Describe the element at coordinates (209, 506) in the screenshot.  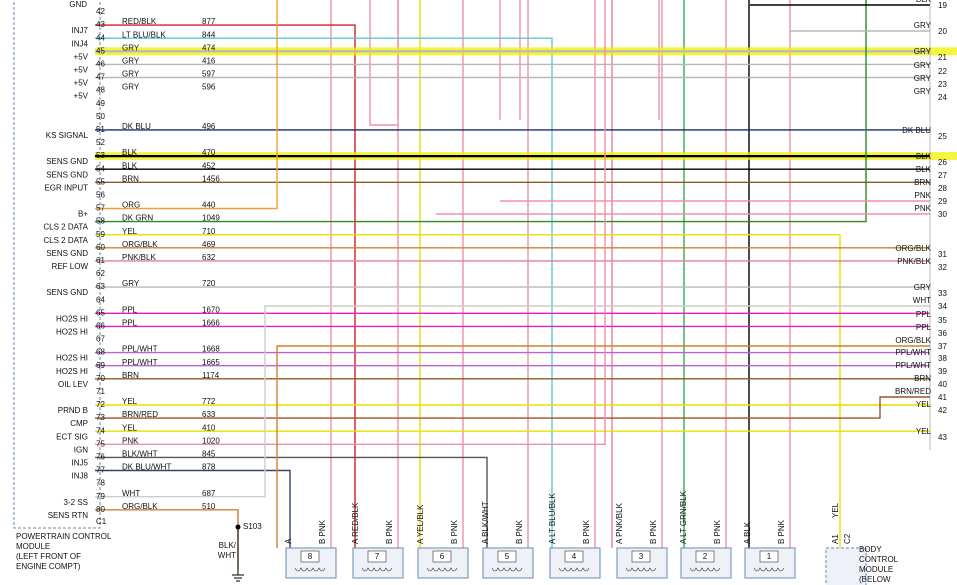
I see `circuit-number: 510` at that location.